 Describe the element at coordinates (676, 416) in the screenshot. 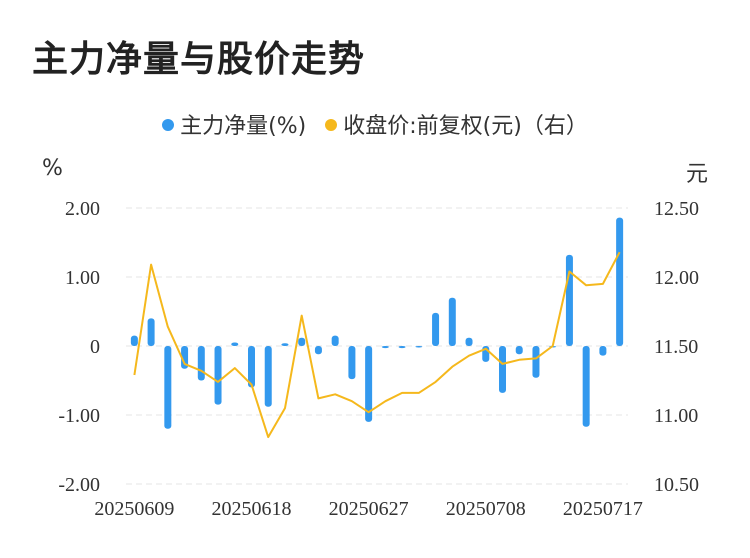

I see `right-axis-tick: 11.00` at that location.